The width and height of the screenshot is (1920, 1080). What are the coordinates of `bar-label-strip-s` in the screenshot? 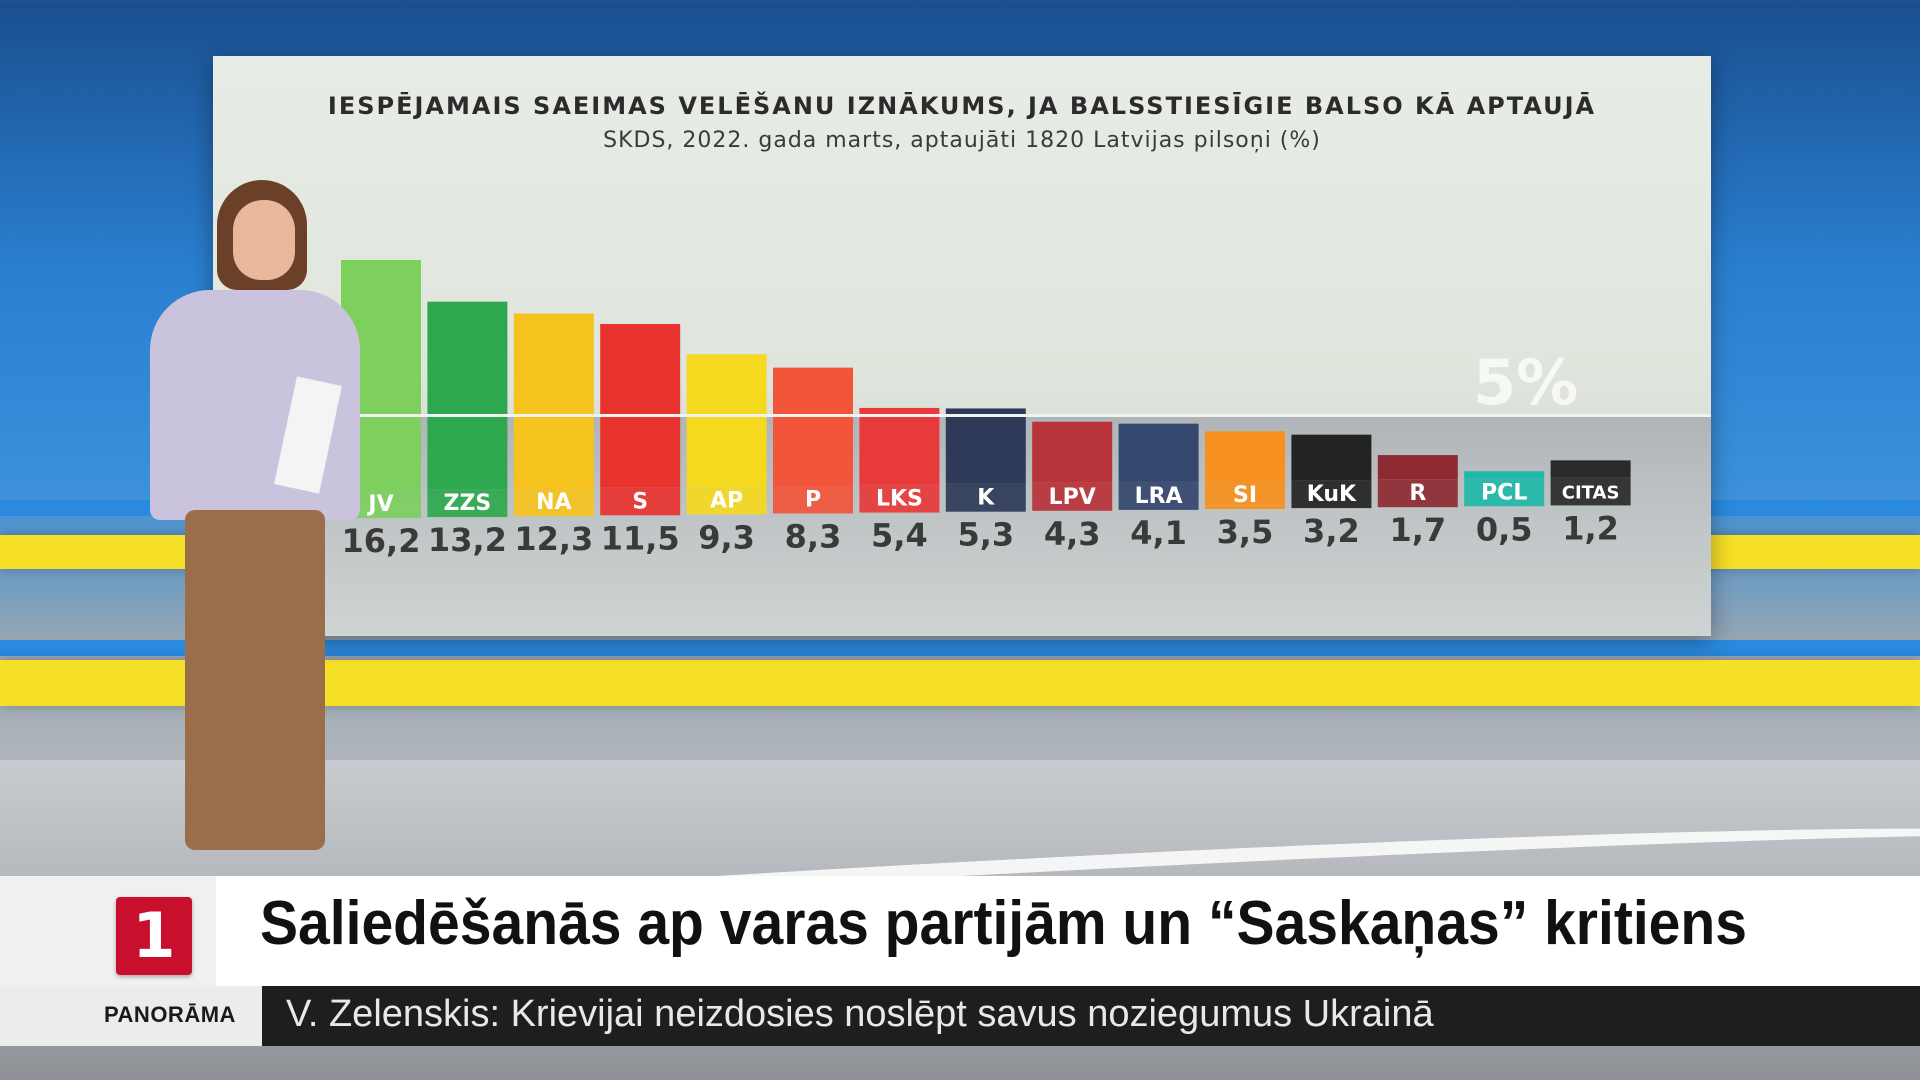 It's located at (640, 501).